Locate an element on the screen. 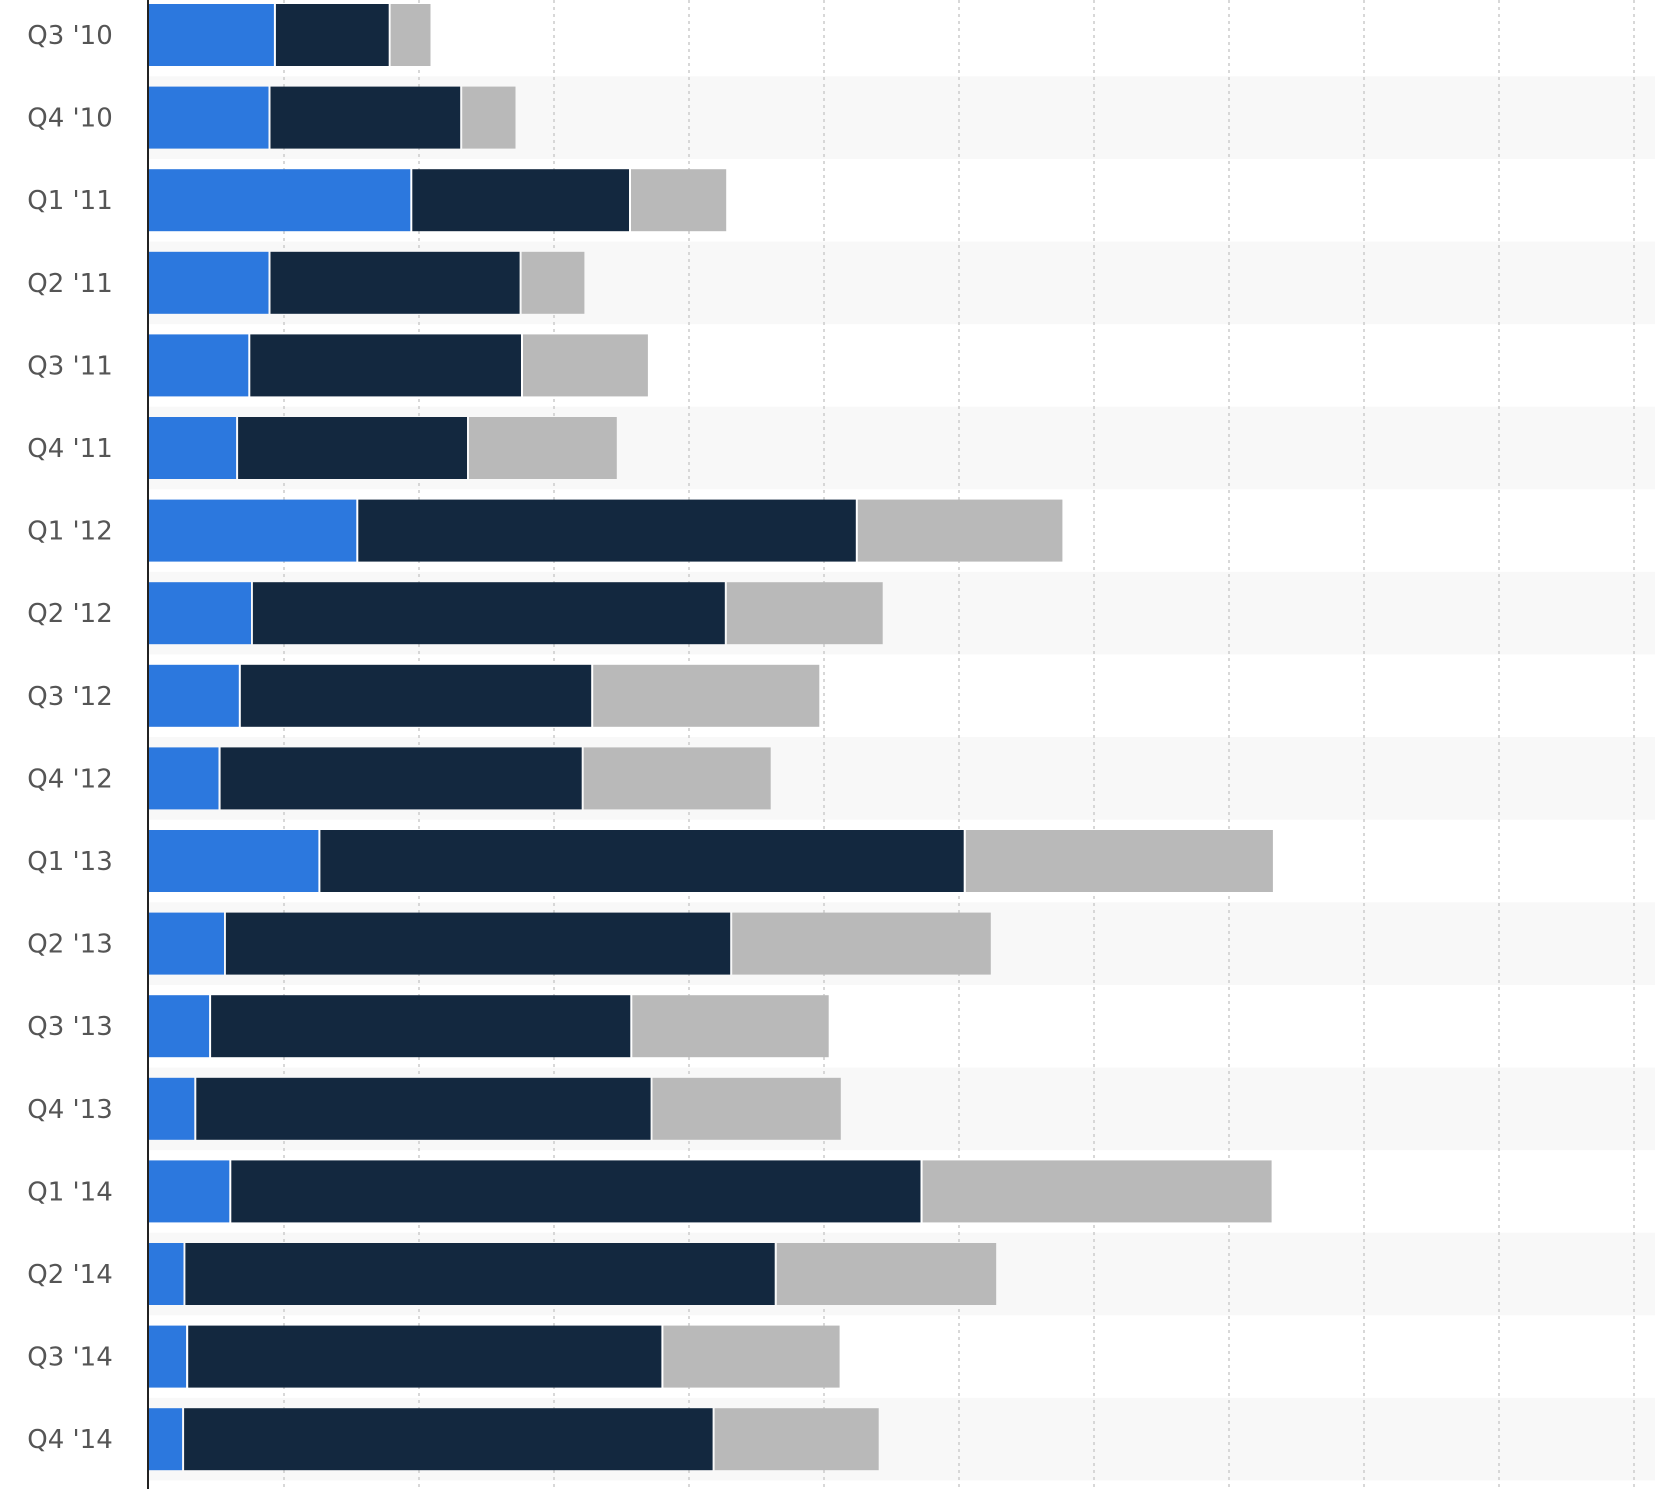 This screenshot has height=1489, width=1655. category-label: Q4 '13 is located at coordinates (70, 1110).